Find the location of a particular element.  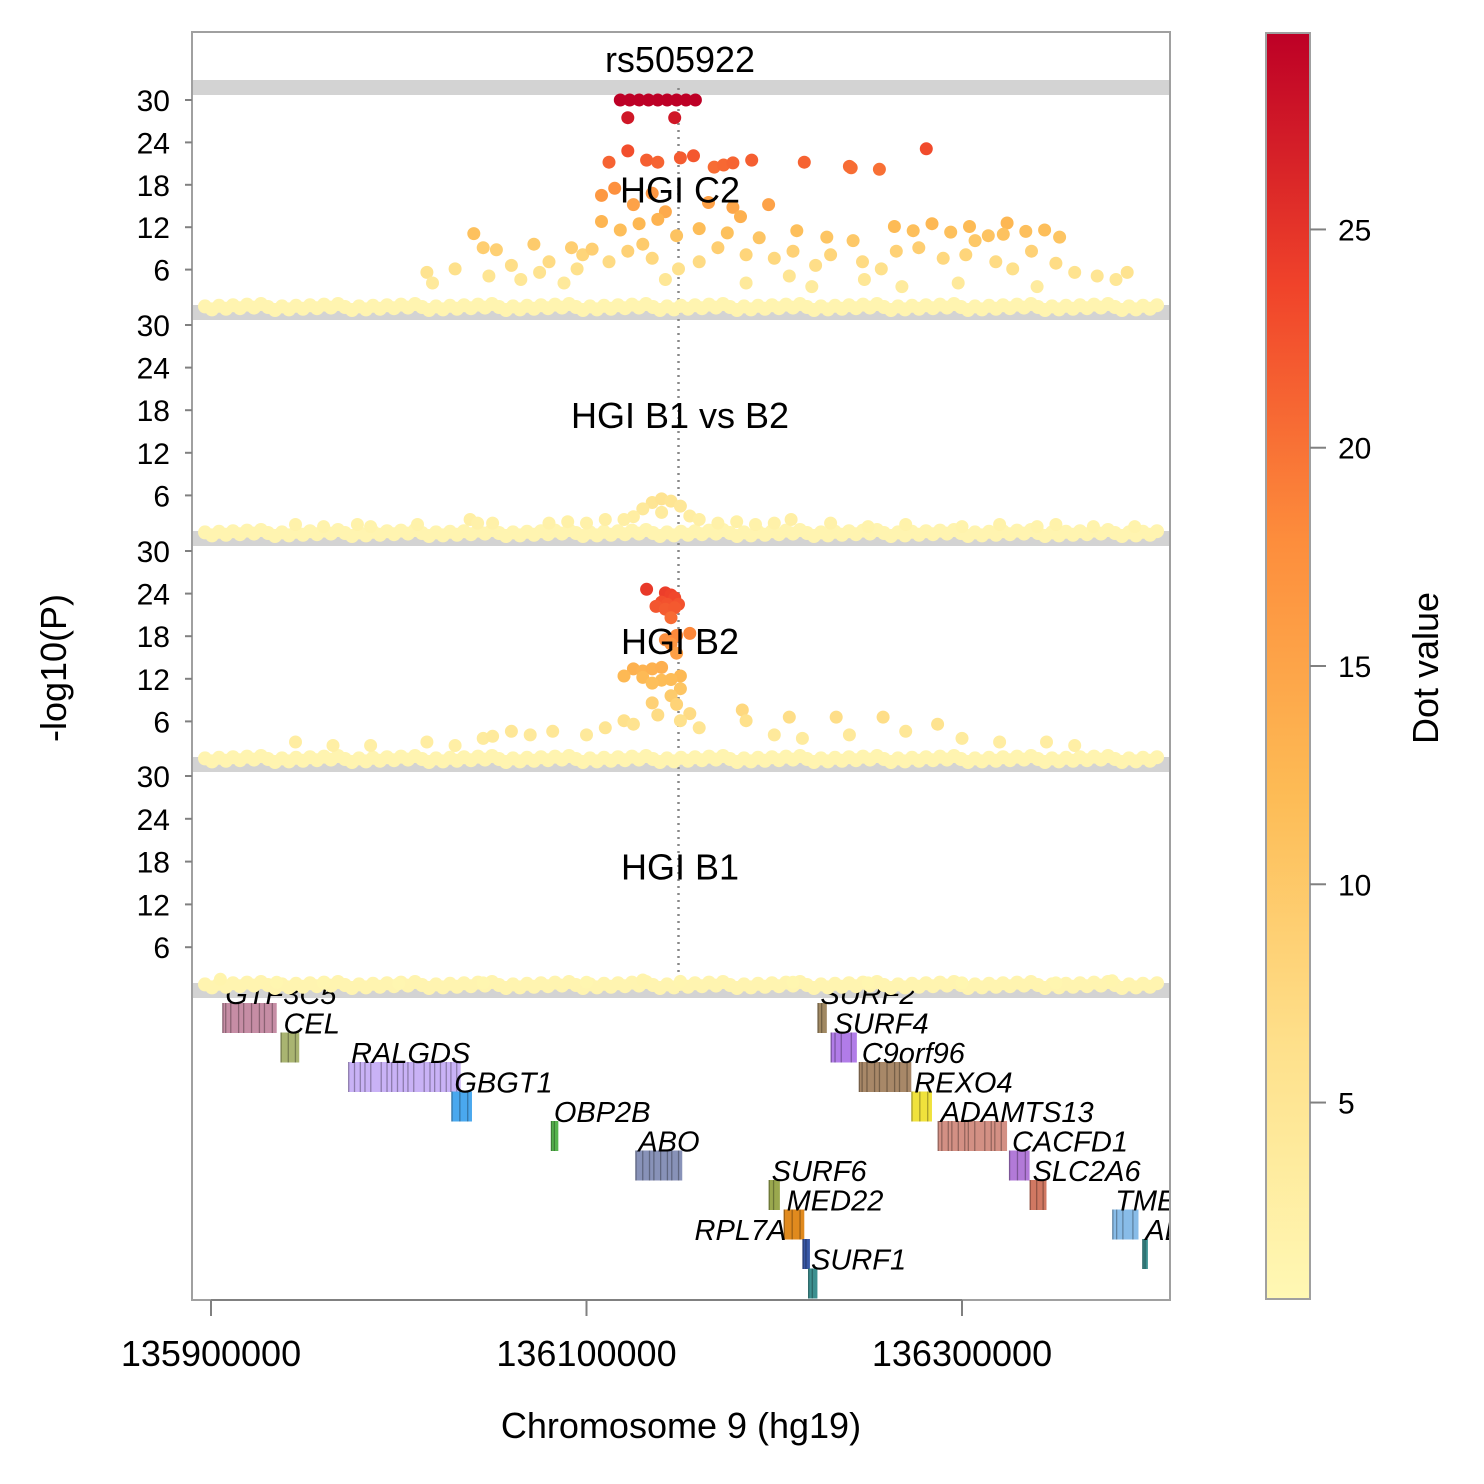

panel-labels: HGI C2 HGI B1 vs B2 HGI B2 HGI B1 is located at coordinates (680, 528).